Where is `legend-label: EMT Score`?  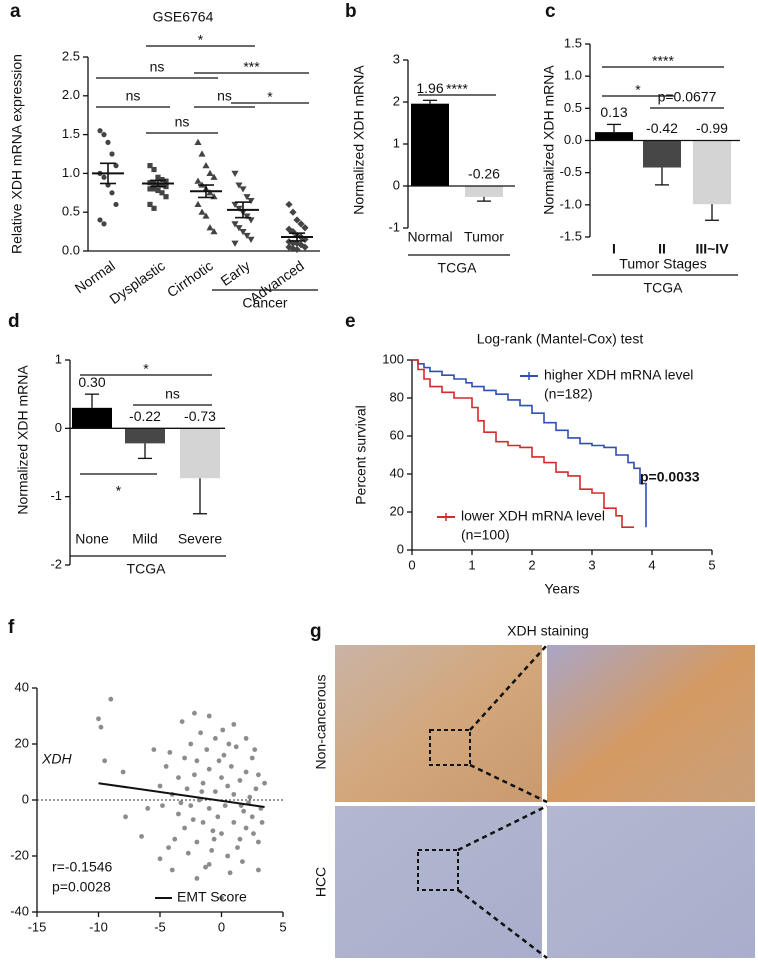 legend-label: EMT Score is located at coordinates (212, 897).